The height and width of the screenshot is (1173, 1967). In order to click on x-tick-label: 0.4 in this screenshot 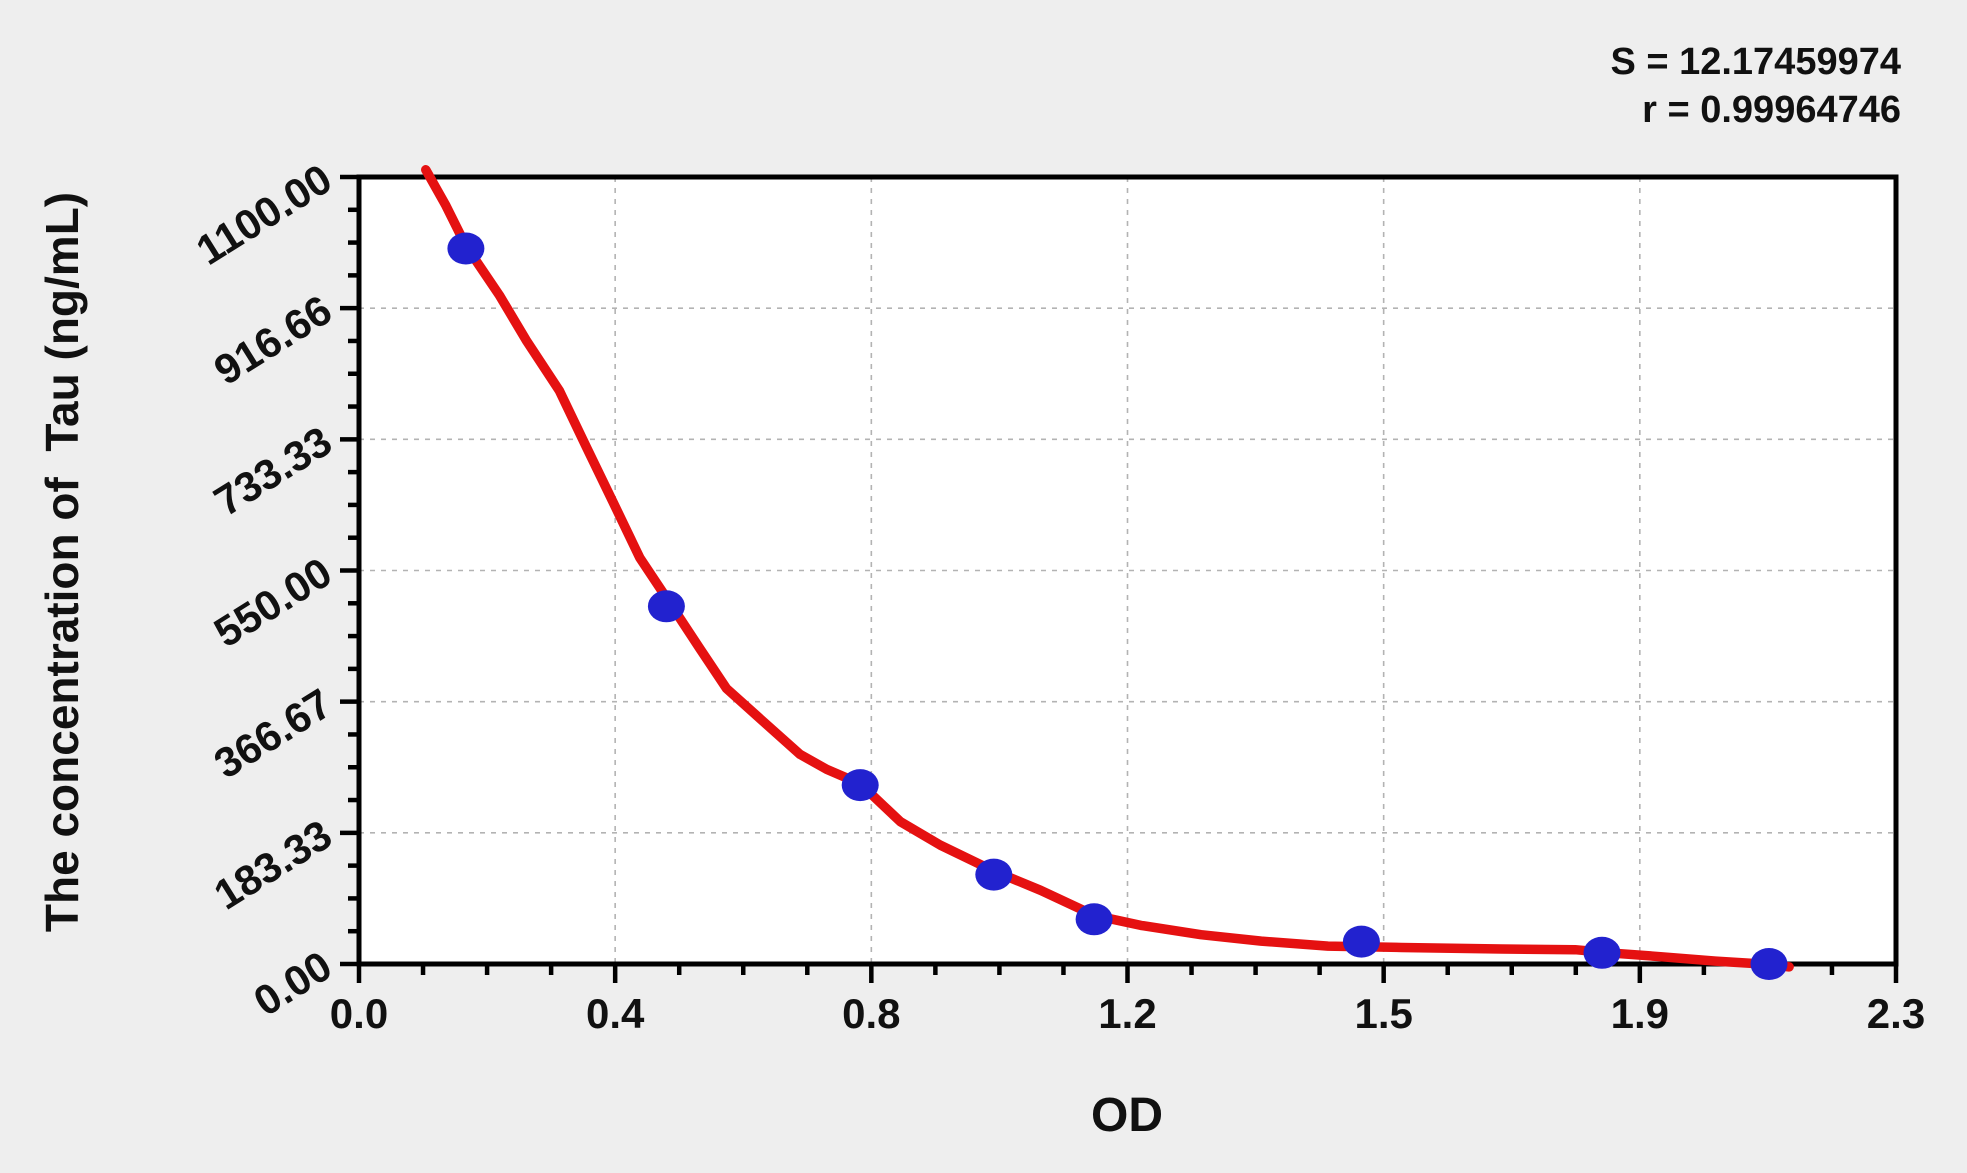, I will do `click(615, 1013)`.